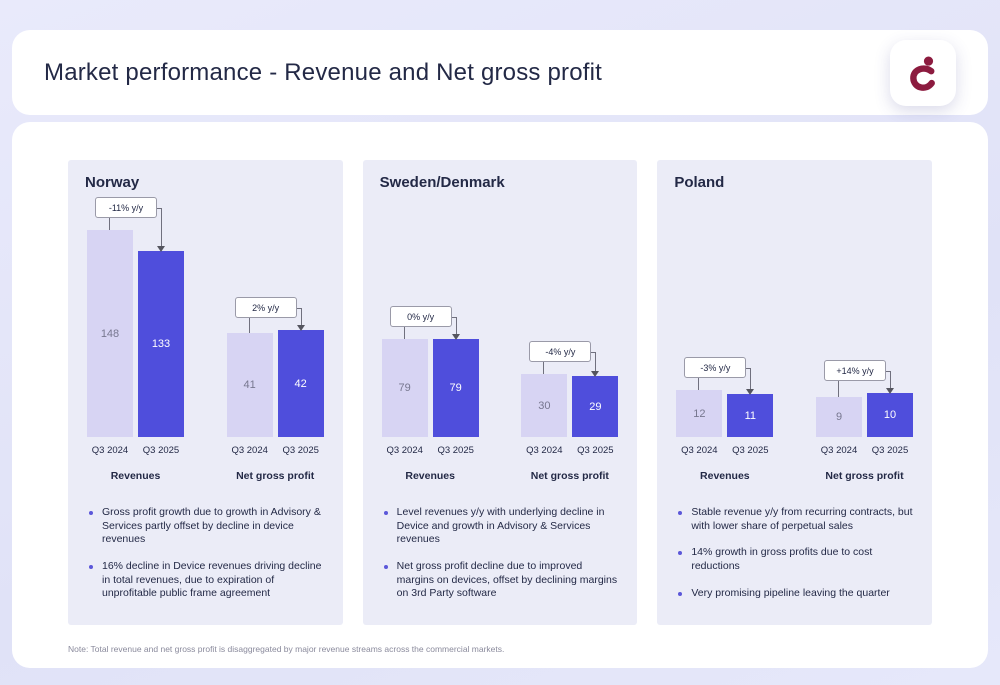 This screenshot has width=1000, height=685. I want to click on plot-area: 9 10 +14% y/y, so click(865, 317).